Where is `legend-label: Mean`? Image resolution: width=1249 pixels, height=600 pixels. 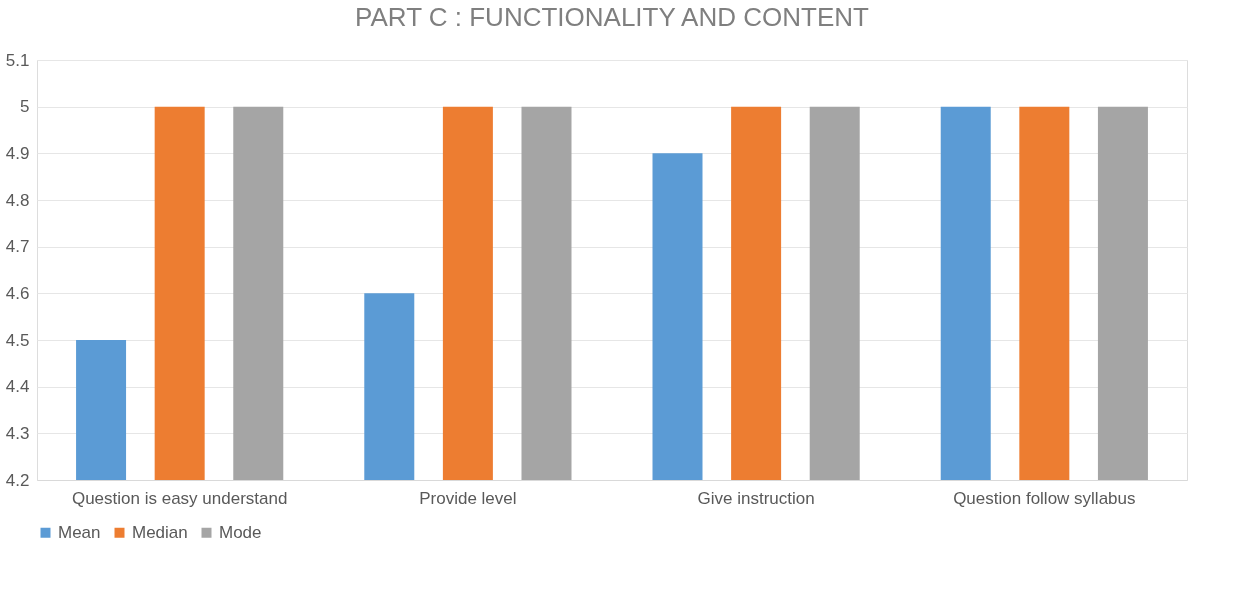 legend-label: Mean is located at coordinates (79, 532).